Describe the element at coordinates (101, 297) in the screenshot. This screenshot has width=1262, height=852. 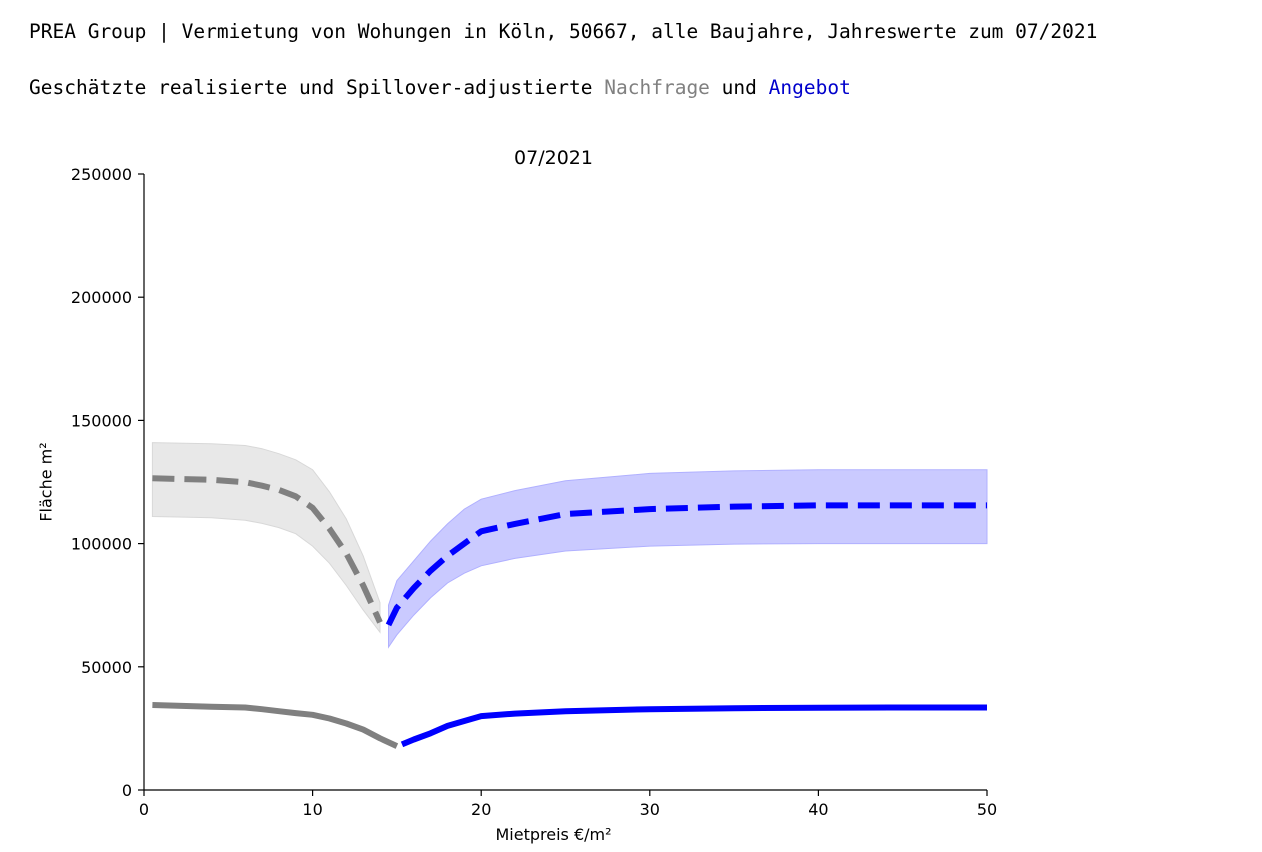
I see `y-tick-label: 200000` at that location.